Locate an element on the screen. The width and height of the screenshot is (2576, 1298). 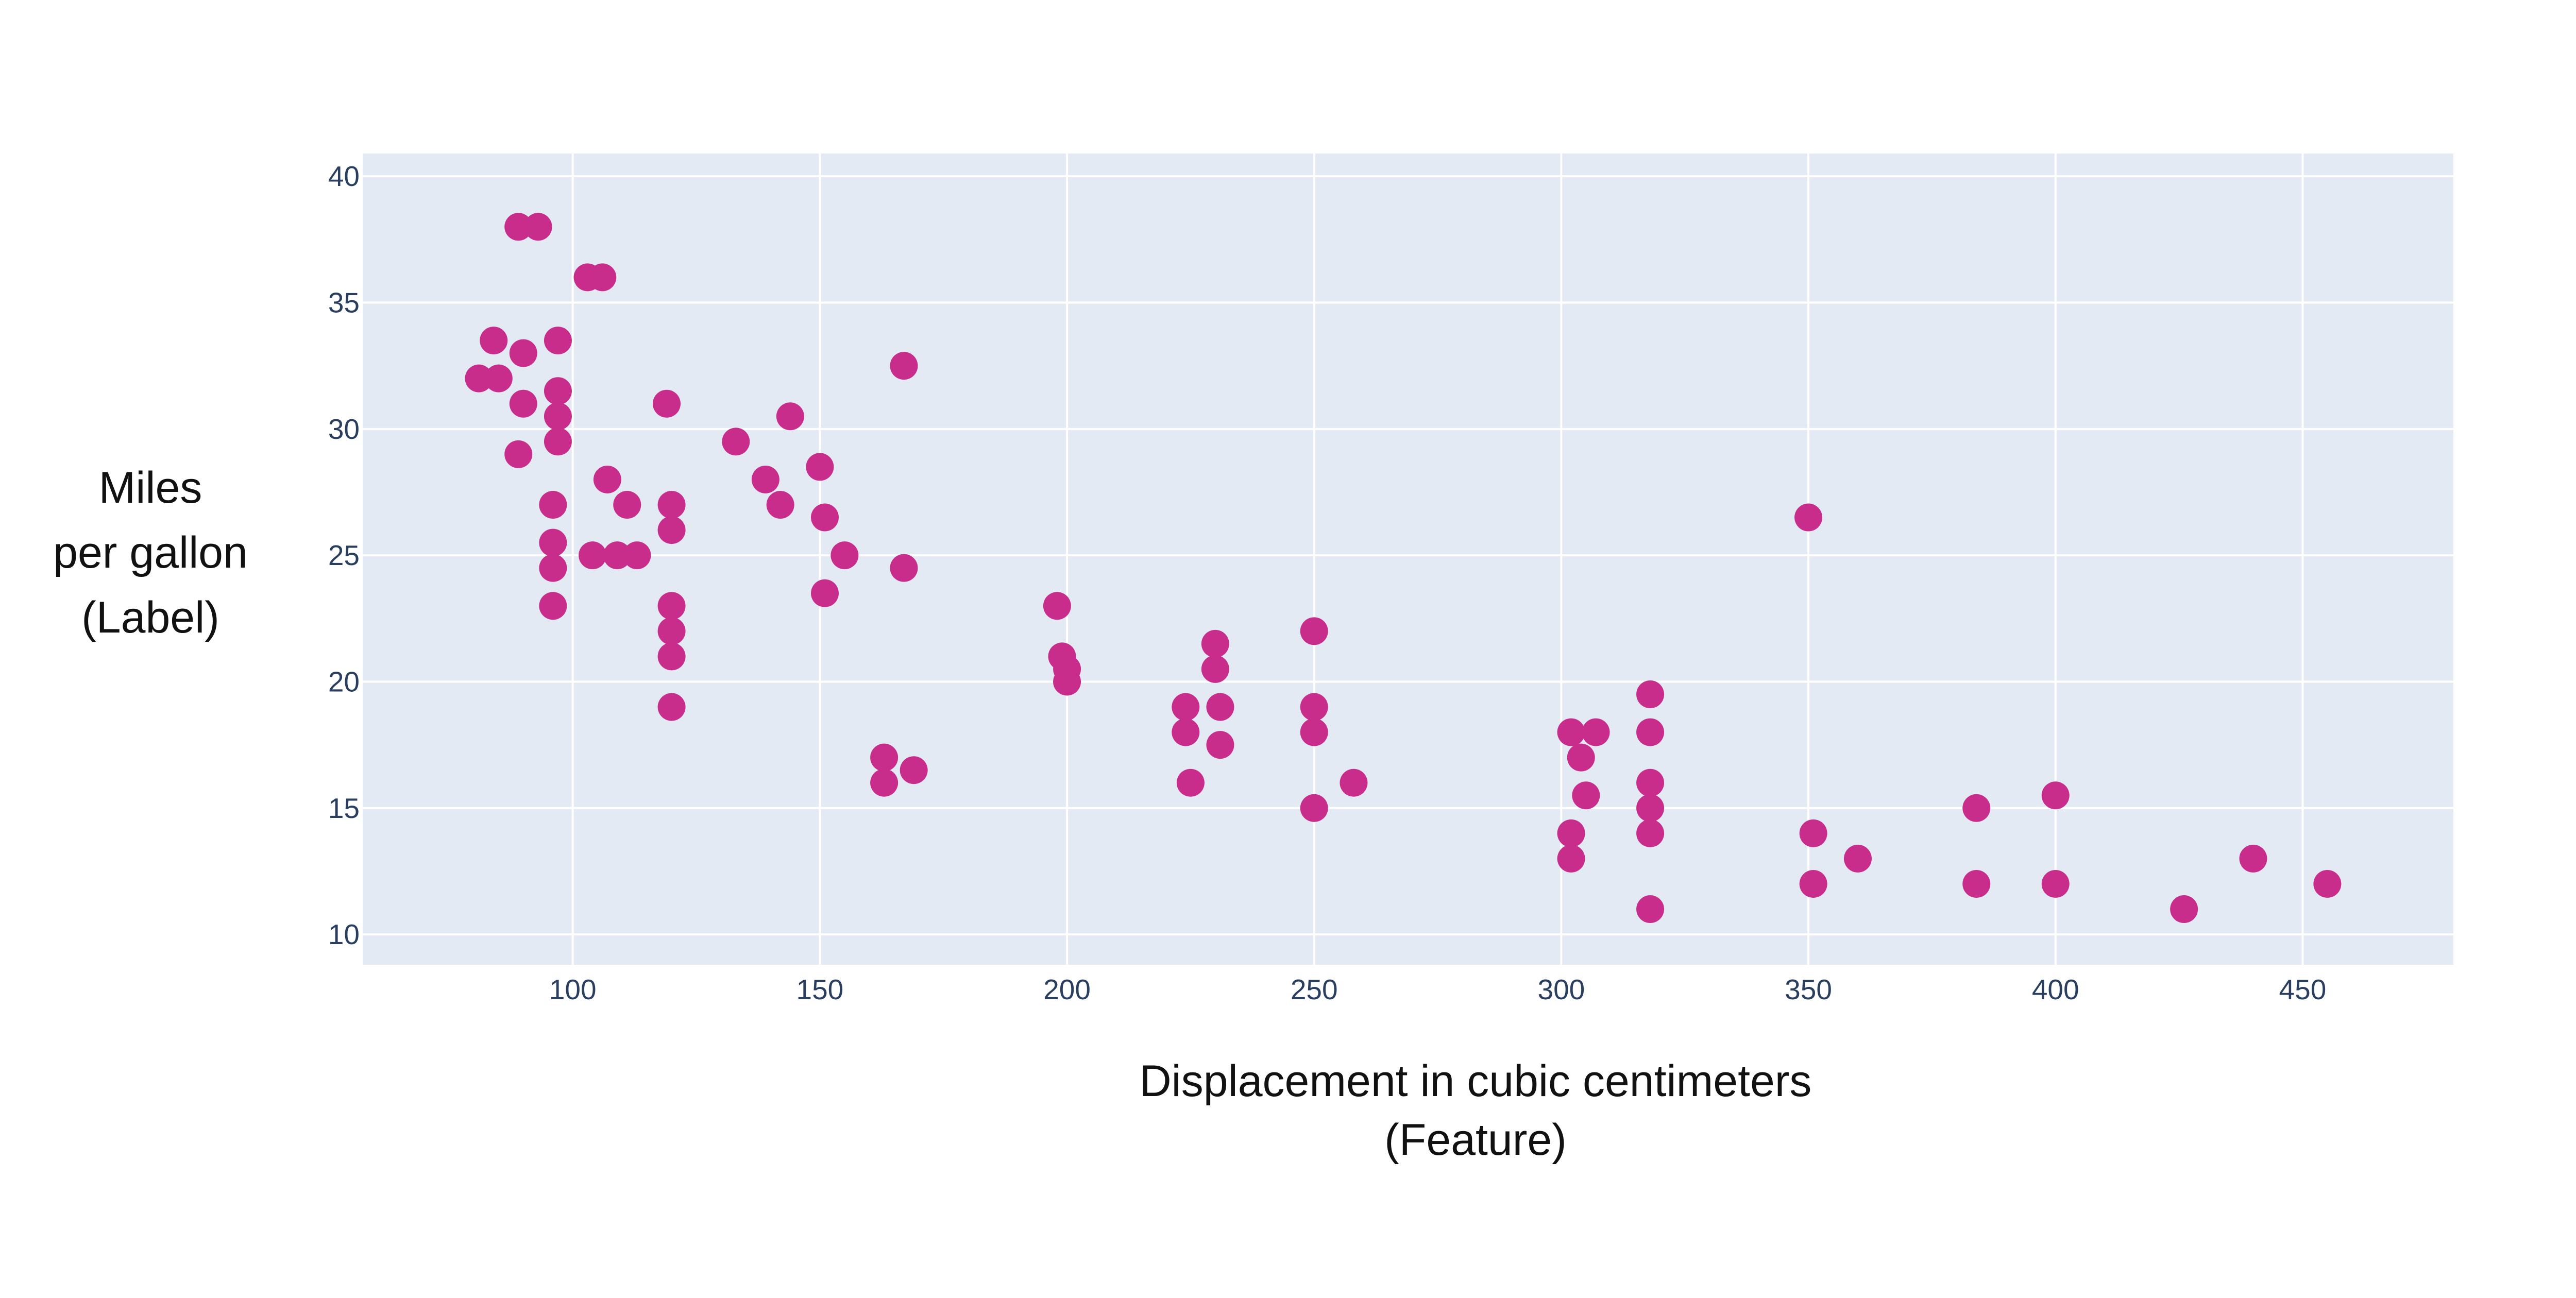
y-tick-label: 20 is located at coordinates (344, 681).